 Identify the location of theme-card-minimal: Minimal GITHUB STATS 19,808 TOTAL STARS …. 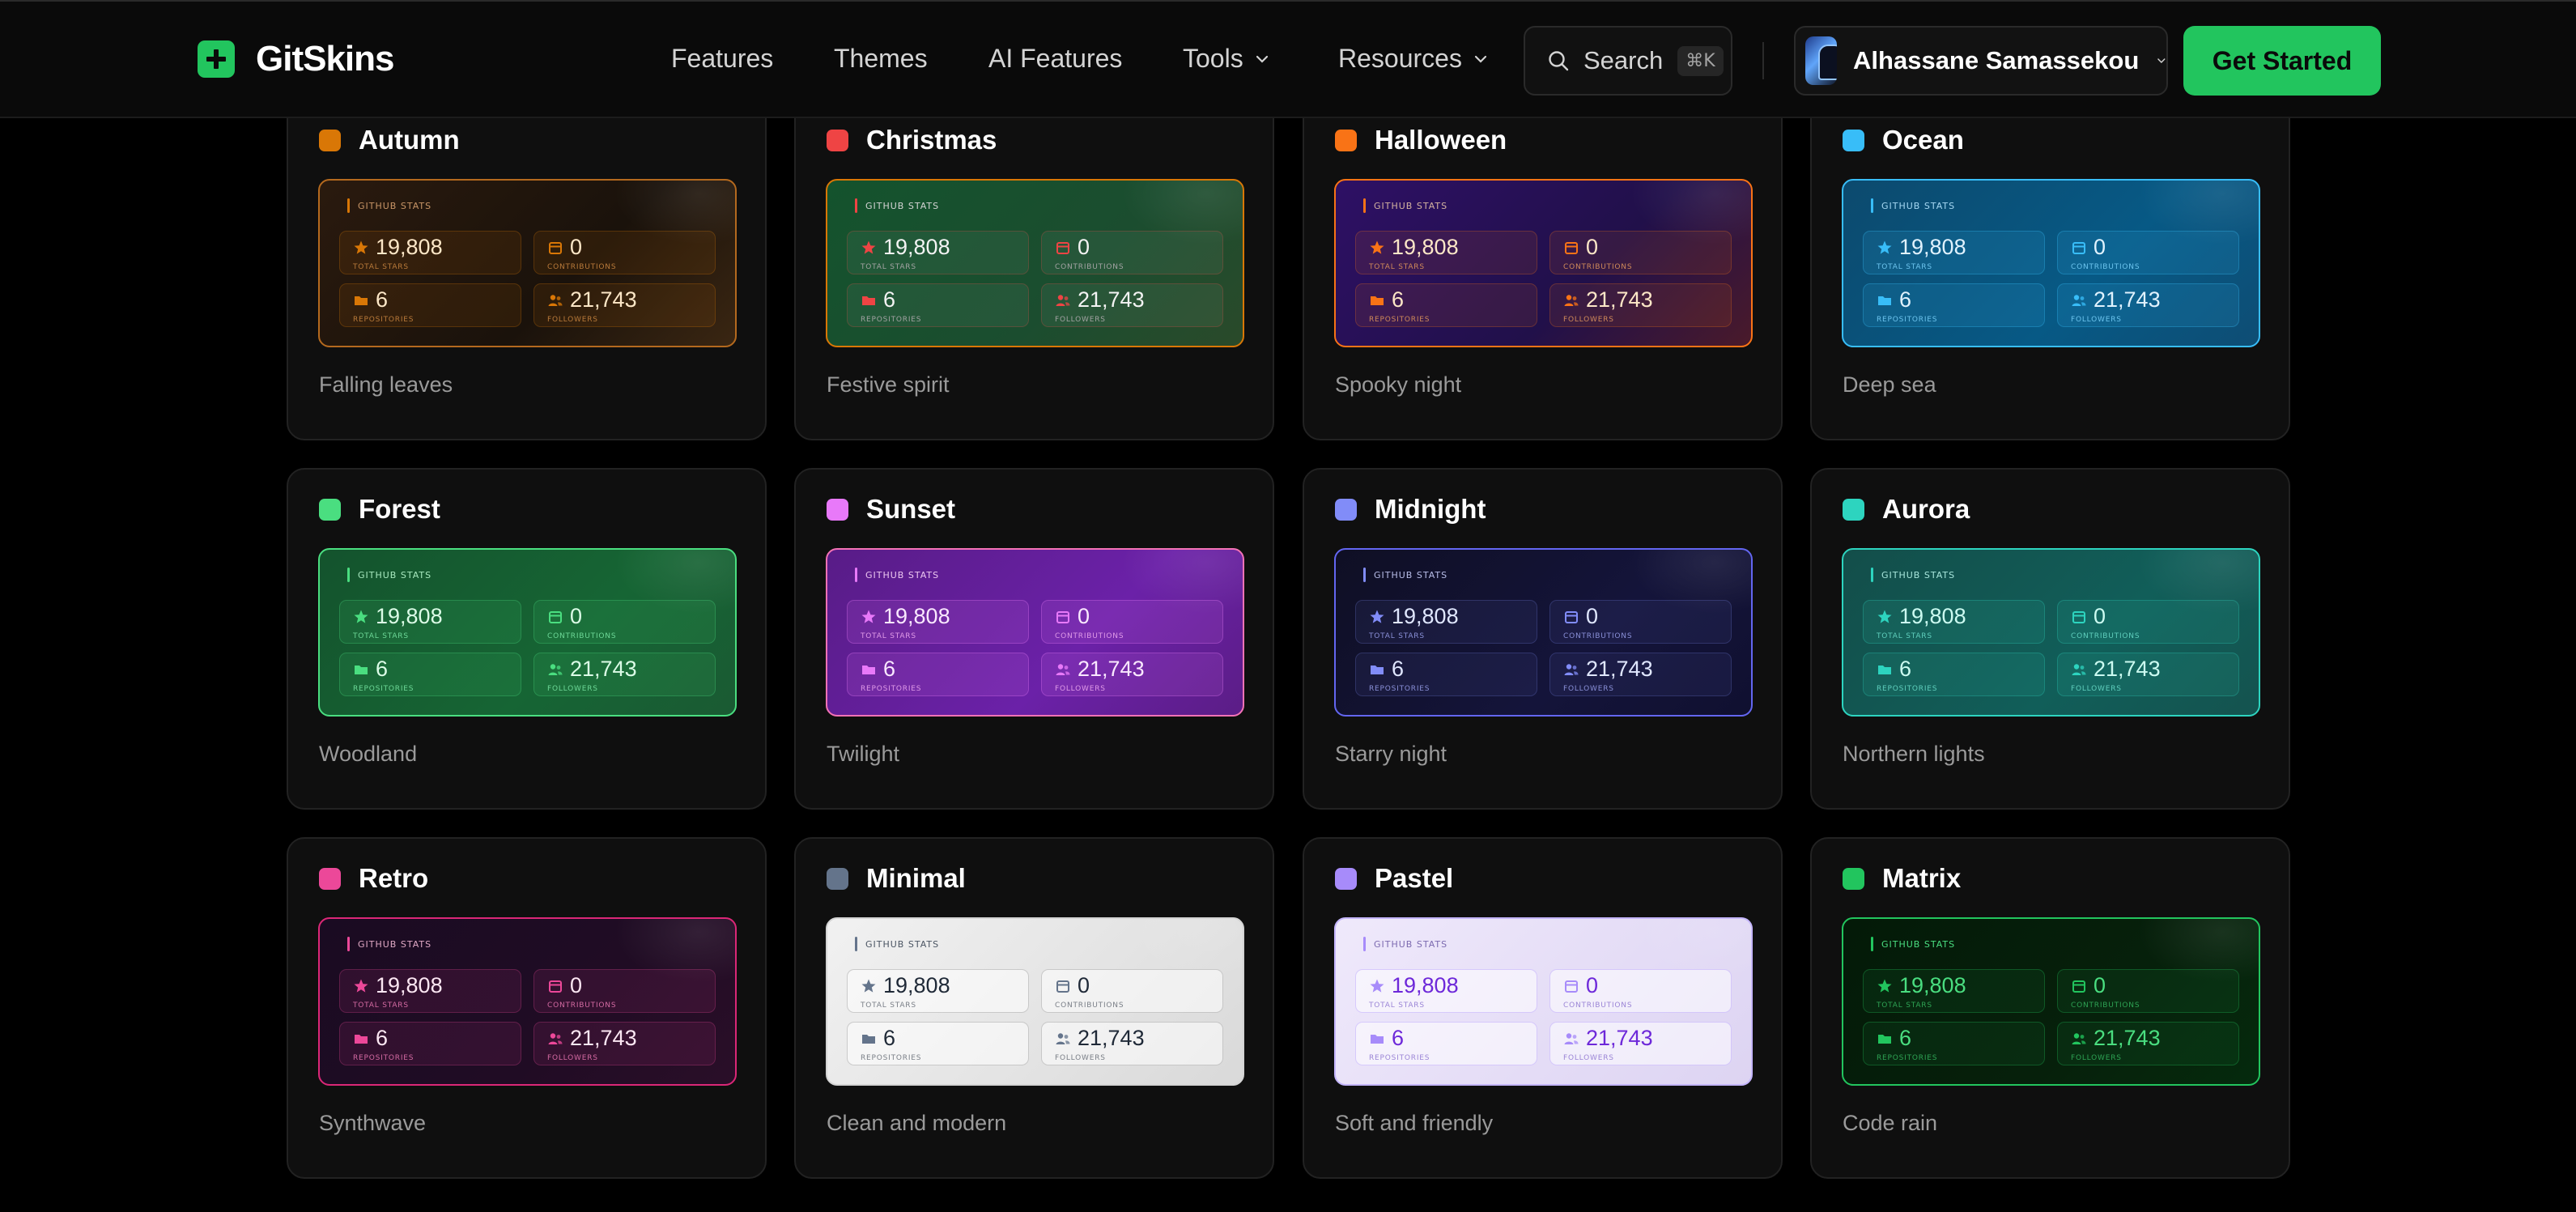
(1034, 1008).